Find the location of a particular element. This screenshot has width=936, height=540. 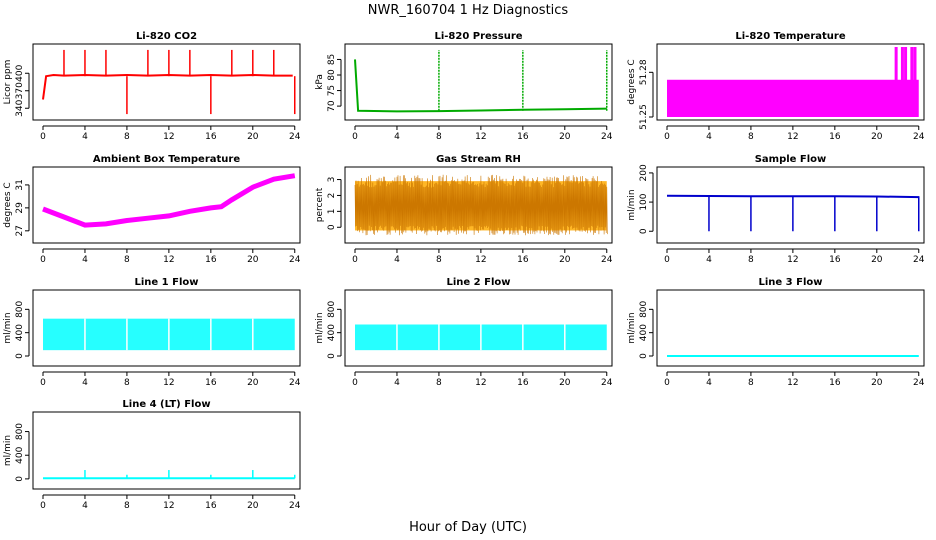

panel-title: Line 3 Flow is located at coordinates (791, 282).